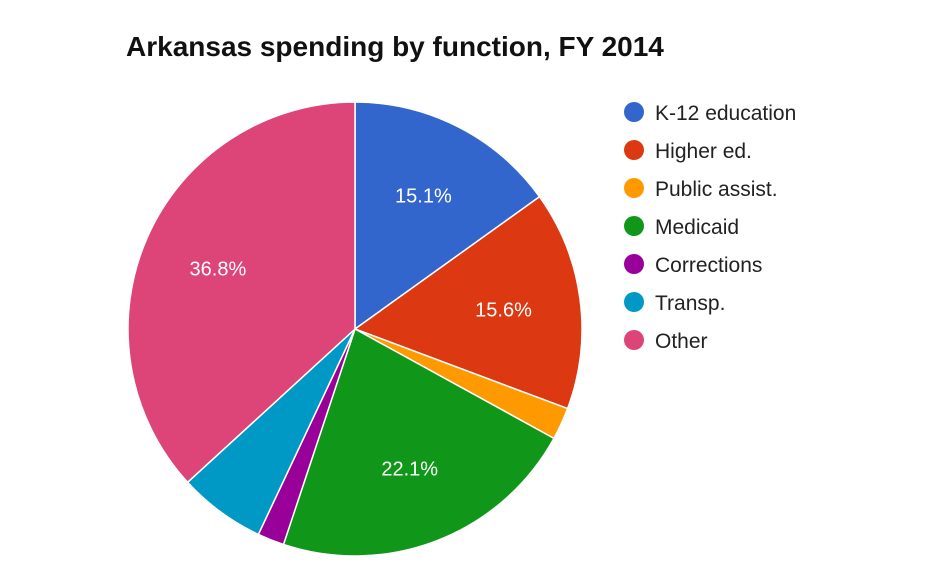  I want to click on legend-label-other: Other, so click(681, 341).